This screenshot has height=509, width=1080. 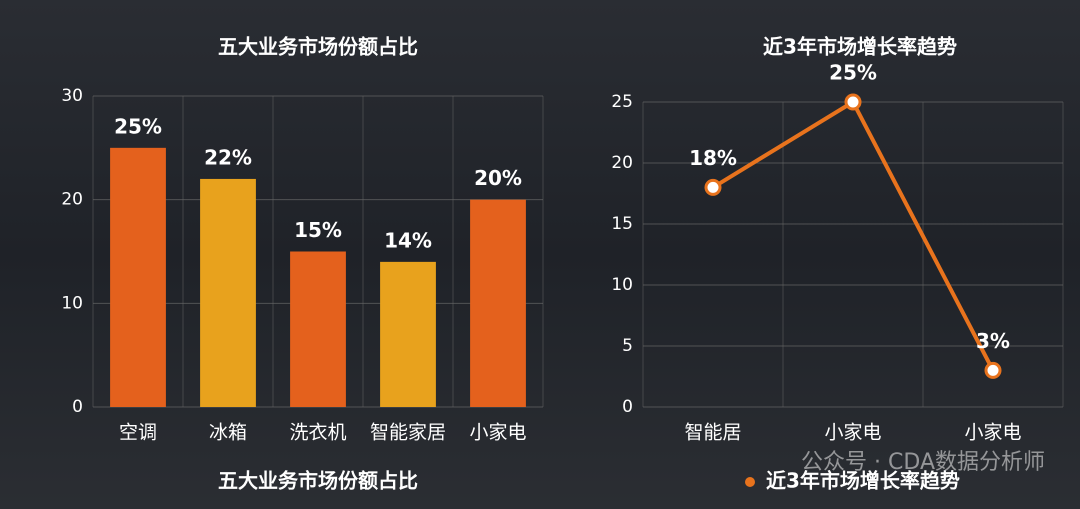 I want to click on data-label: 3%, so click(x=993, y=341).